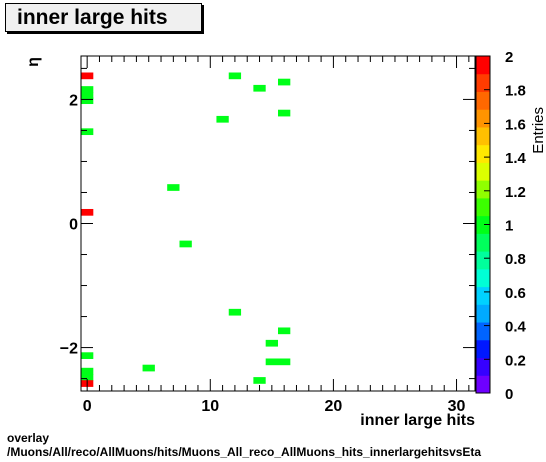 This screenshot has width=546, height=462. Describe the element at coordinates (334, 406) in the screenshot. I see `x-tick-label: 20` at that location.